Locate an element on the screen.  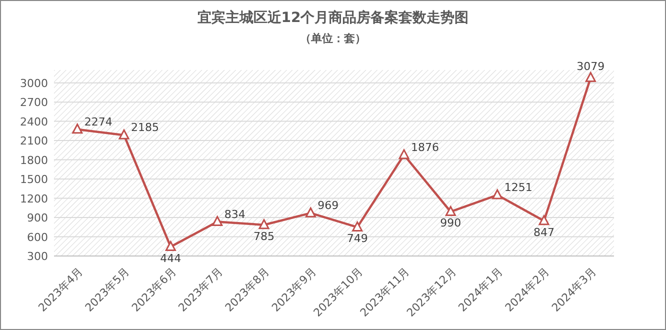
y-tick-label: 1200 is located at coordinates (34, 199).